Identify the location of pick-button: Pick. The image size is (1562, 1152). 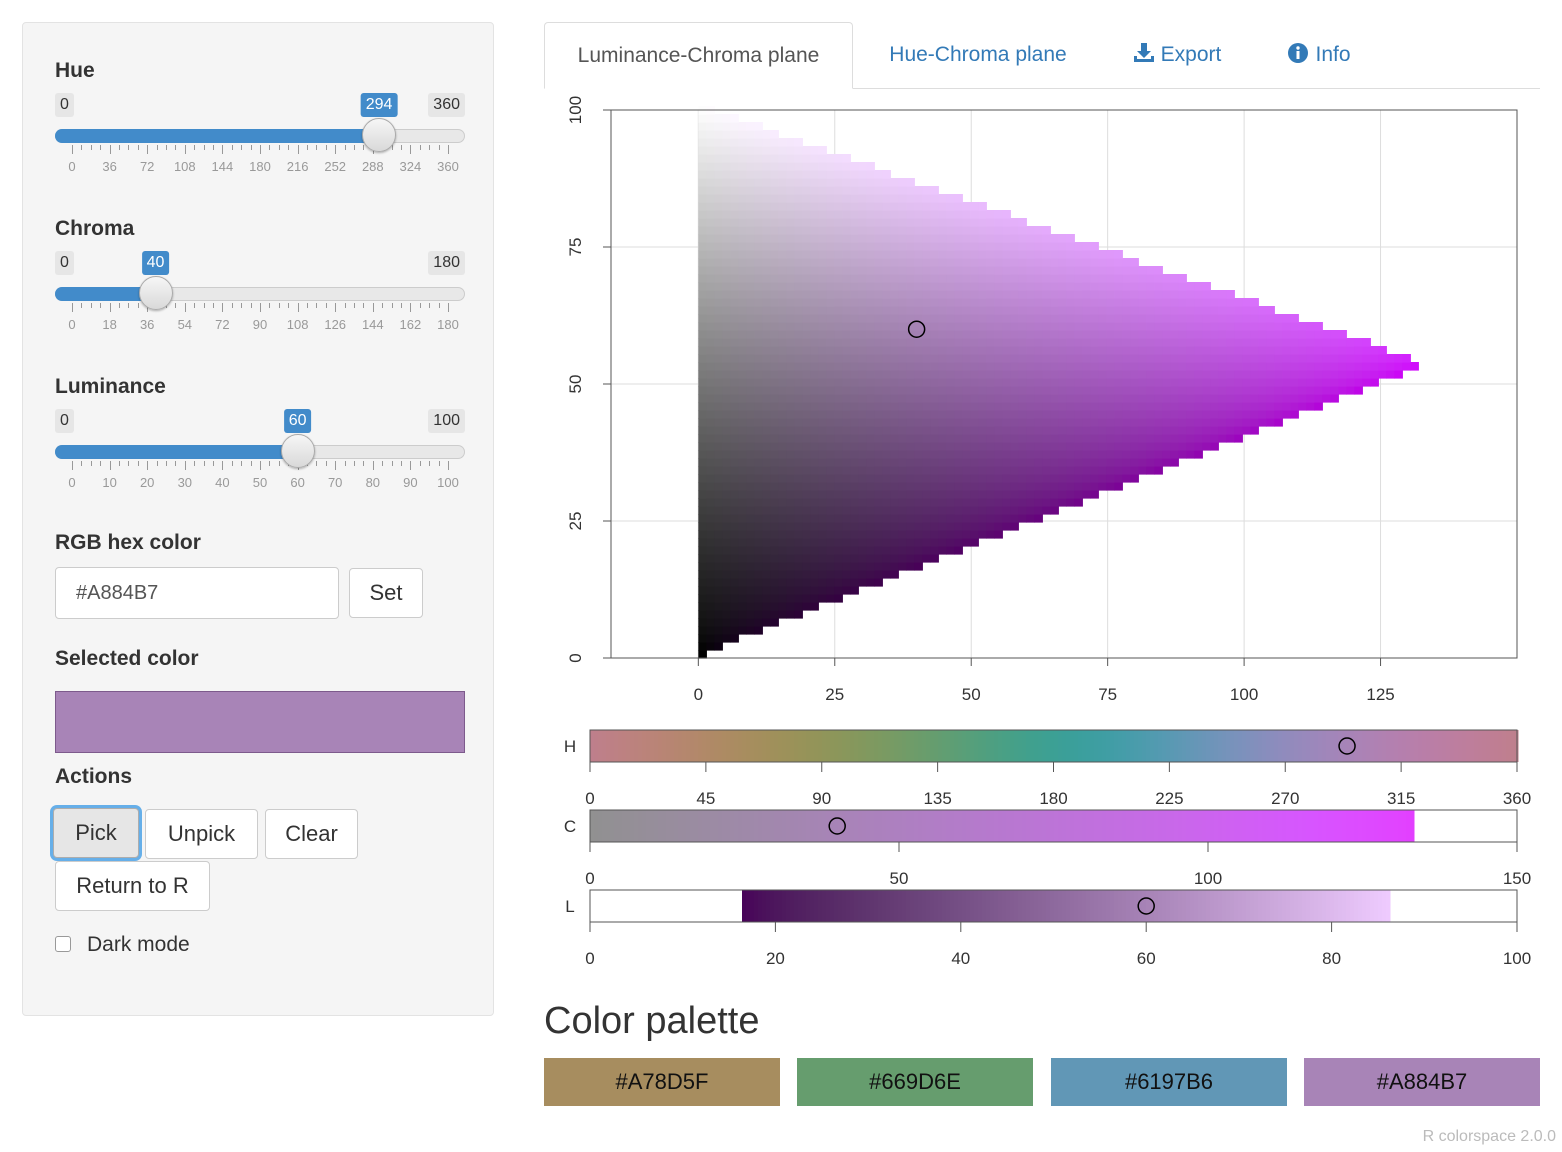
(96, 833).